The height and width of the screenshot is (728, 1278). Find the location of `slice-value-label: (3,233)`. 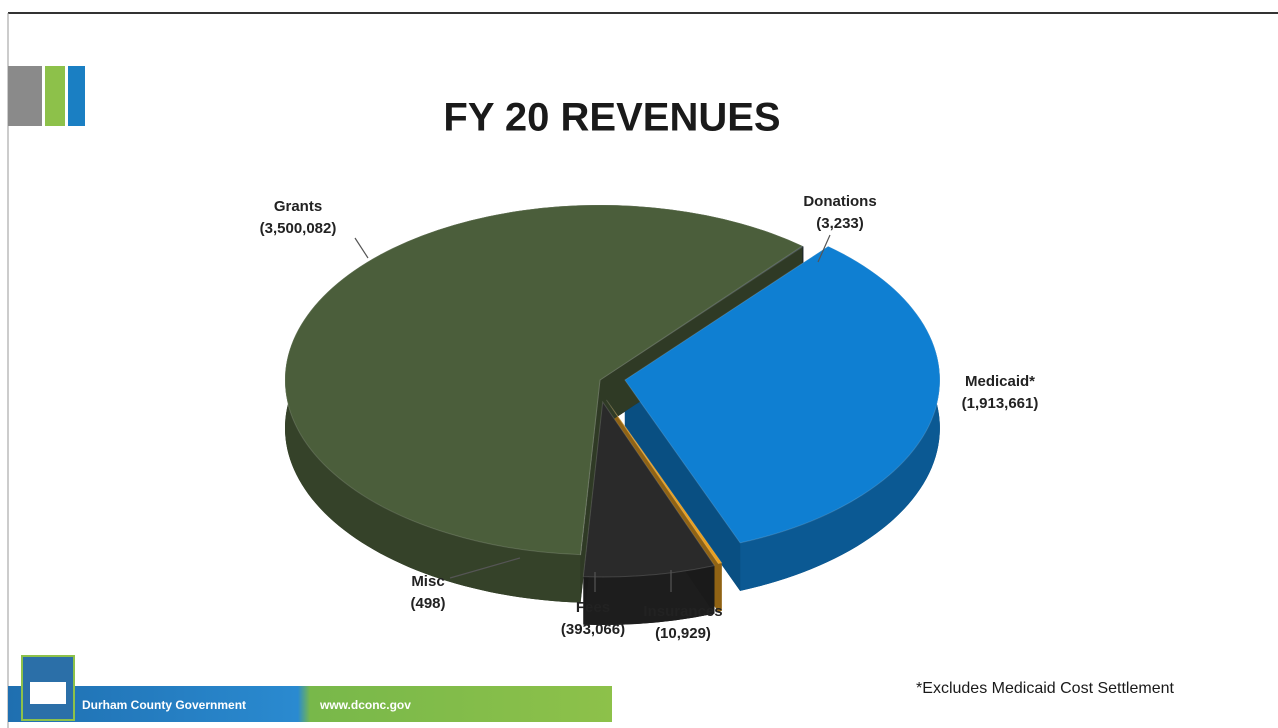

slice-value-label: (3,233) is located at coordinates (840, 223).